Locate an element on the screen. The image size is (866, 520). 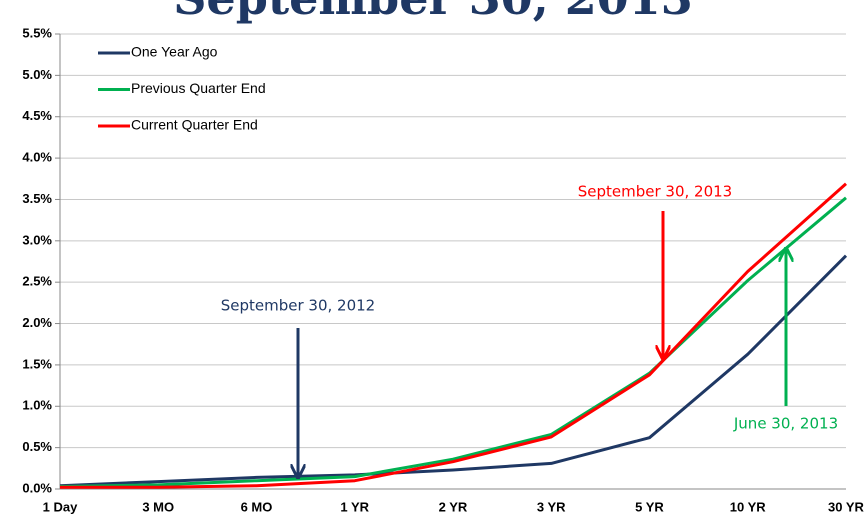
x-tick-label: 1 YR is located at coordinates (354, 506).